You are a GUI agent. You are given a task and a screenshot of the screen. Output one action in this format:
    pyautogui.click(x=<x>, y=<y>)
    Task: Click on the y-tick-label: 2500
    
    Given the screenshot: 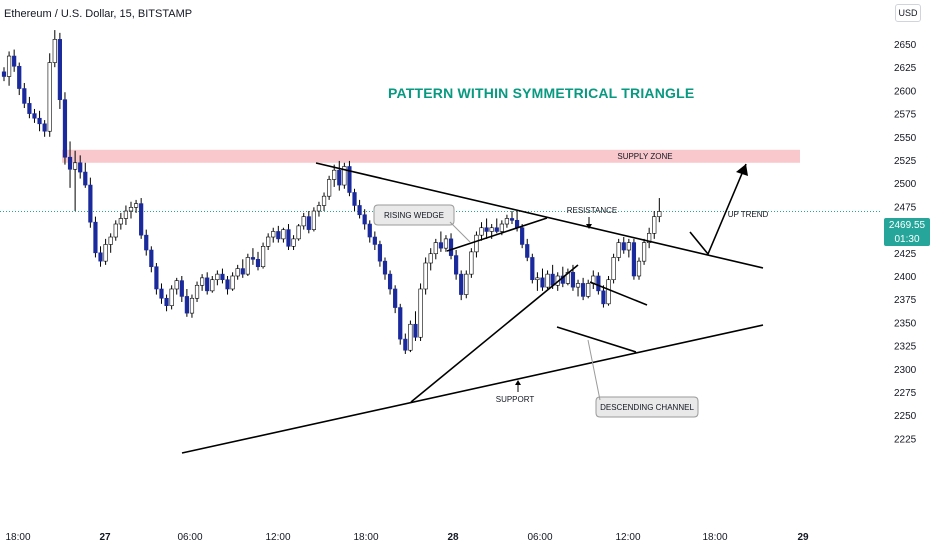 What is the action you would take?
    pyautogui.click(x=905, y=184)
    